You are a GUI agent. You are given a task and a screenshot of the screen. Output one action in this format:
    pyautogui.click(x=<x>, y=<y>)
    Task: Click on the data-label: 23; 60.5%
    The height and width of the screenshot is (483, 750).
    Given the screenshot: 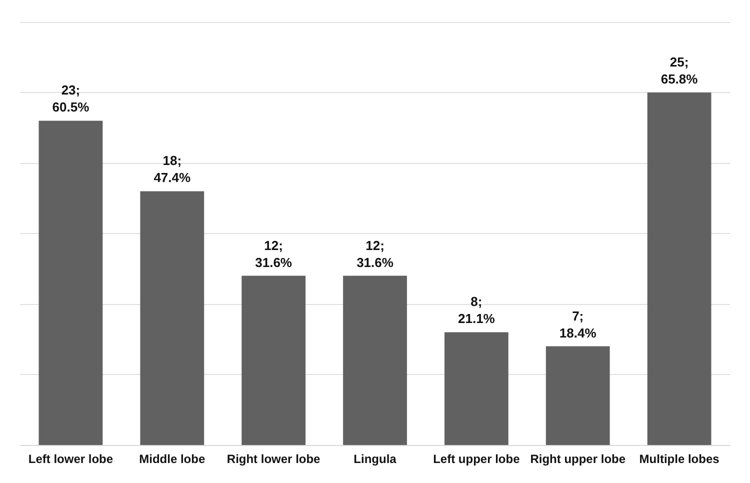 What is the action you would take?
    pyautogui.click(x=71, y=98)
    